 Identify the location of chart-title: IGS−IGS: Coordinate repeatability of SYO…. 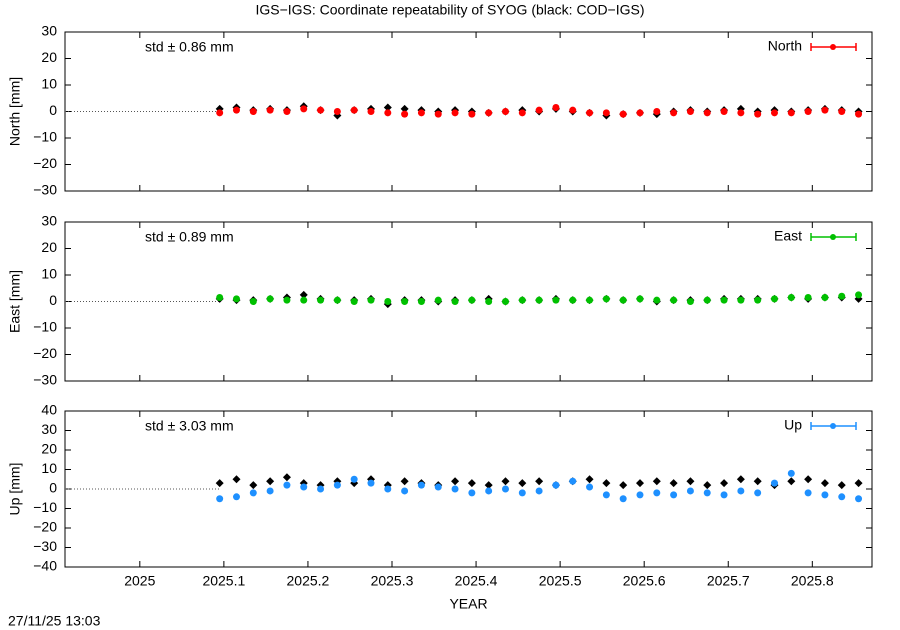
(449, 10).